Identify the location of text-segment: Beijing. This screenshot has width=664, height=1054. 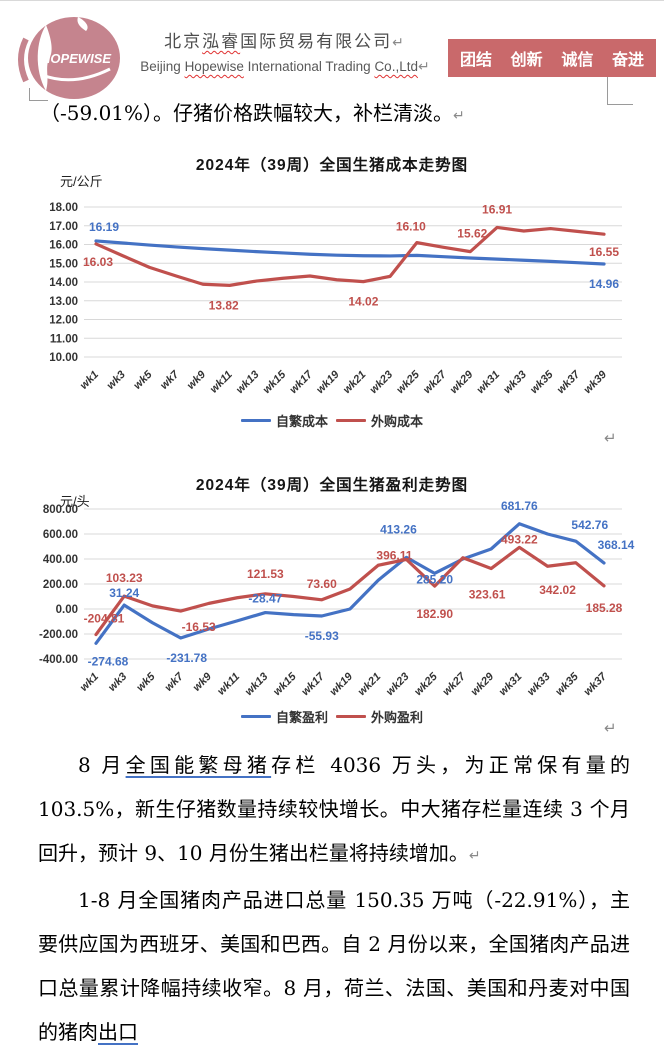
(162, 66).